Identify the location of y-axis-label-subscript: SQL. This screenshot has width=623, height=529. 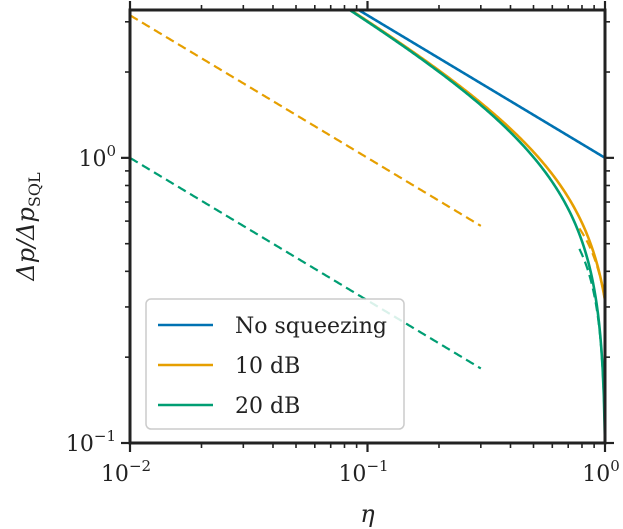
(34, 189).